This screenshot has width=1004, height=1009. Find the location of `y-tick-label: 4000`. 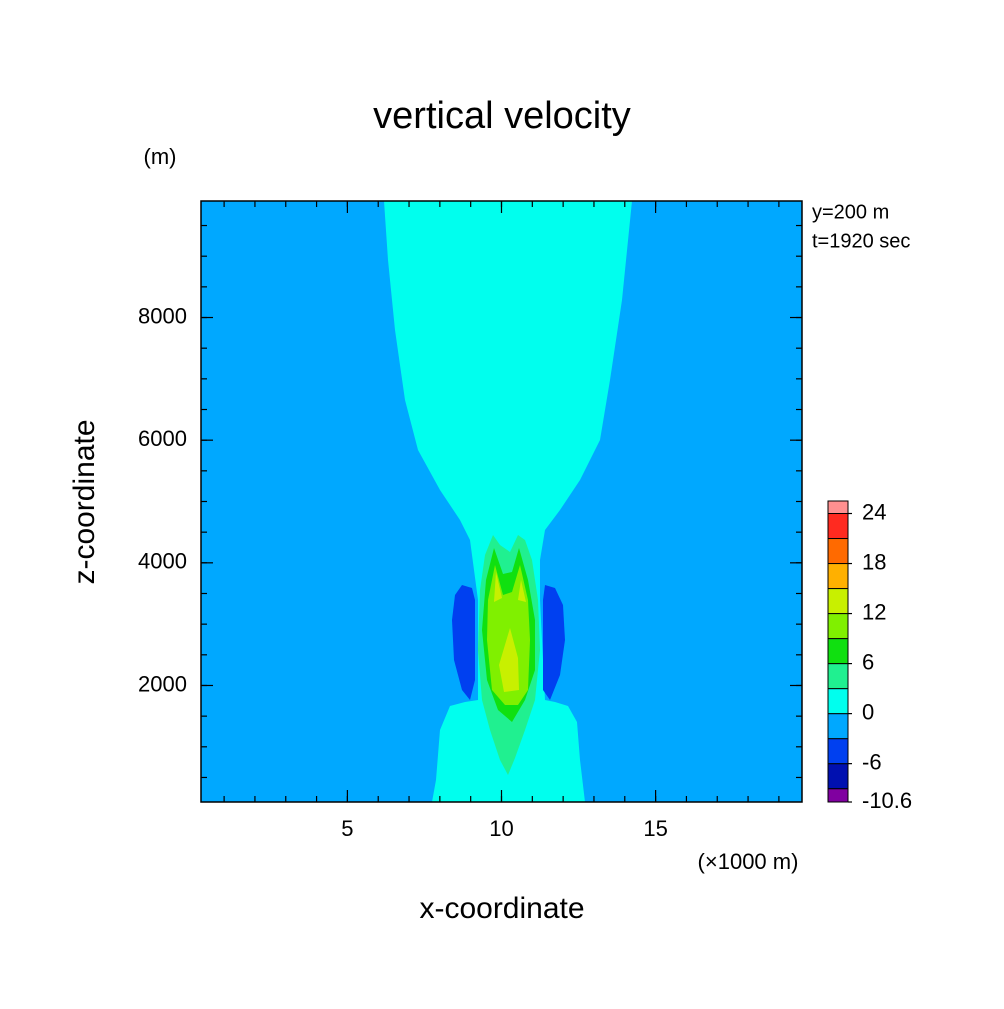

y-tick-label: 4000 is located at coordinates (162, 561).